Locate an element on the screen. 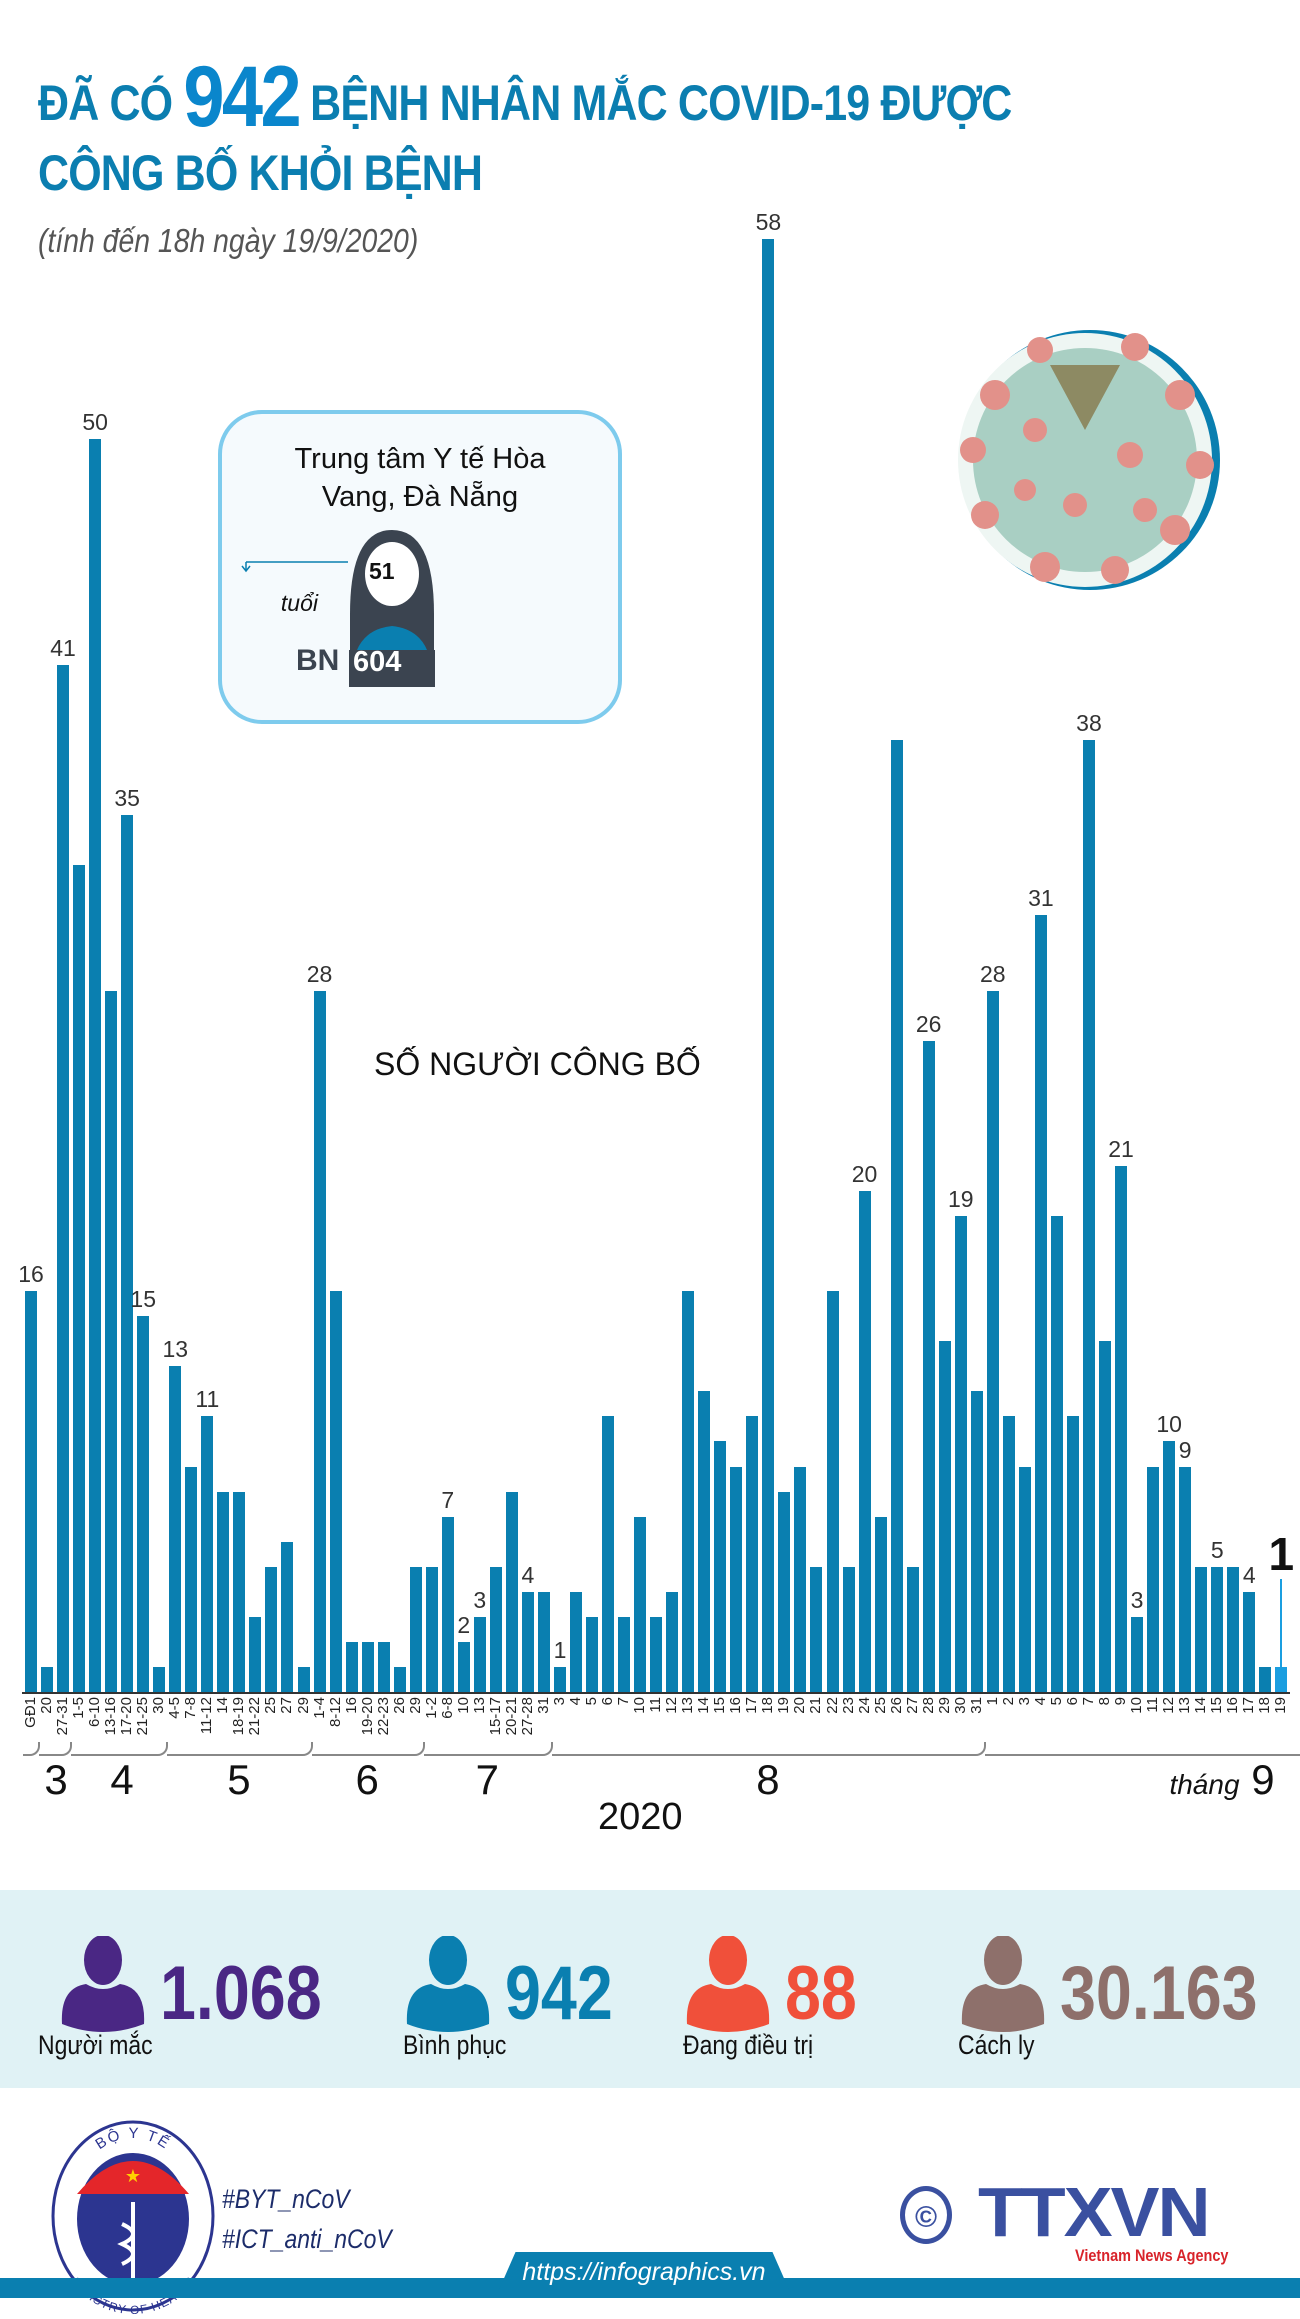 Image resolution: width=1300 pixels, height=2319 pixels. stat-value: 88 is located at coordinates (821, 1993).